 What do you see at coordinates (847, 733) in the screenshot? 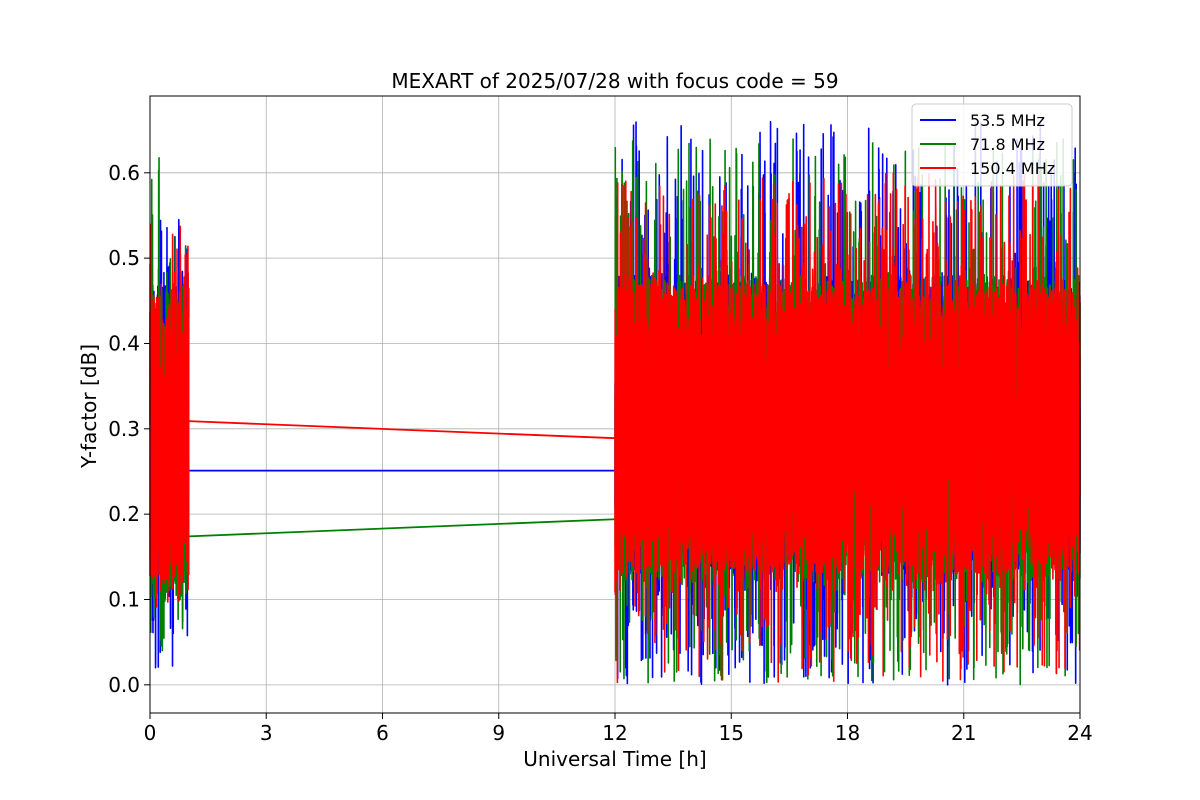
I see `x-tick-label: 18` at bounding box center [847, 733].